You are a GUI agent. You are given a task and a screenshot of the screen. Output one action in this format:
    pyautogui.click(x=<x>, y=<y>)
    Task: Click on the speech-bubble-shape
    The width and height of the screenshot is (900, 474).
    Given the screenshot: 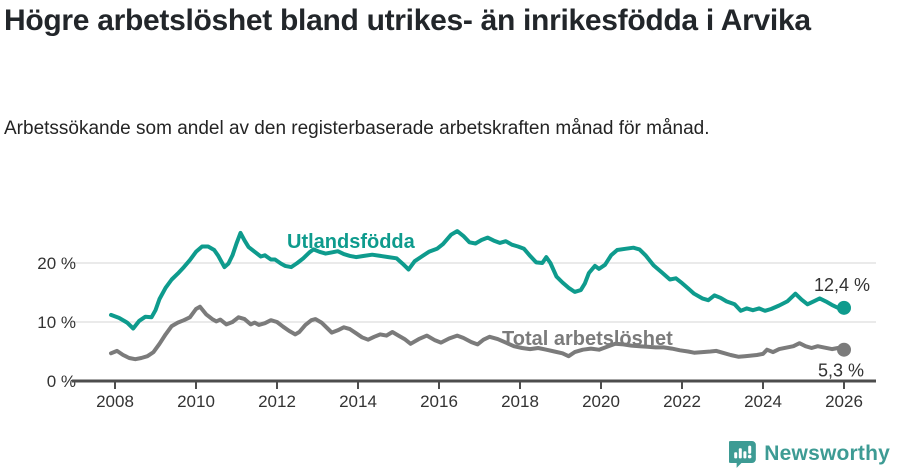 What is the action you would take?
    pyautogui.click(x=743, y=454)
    